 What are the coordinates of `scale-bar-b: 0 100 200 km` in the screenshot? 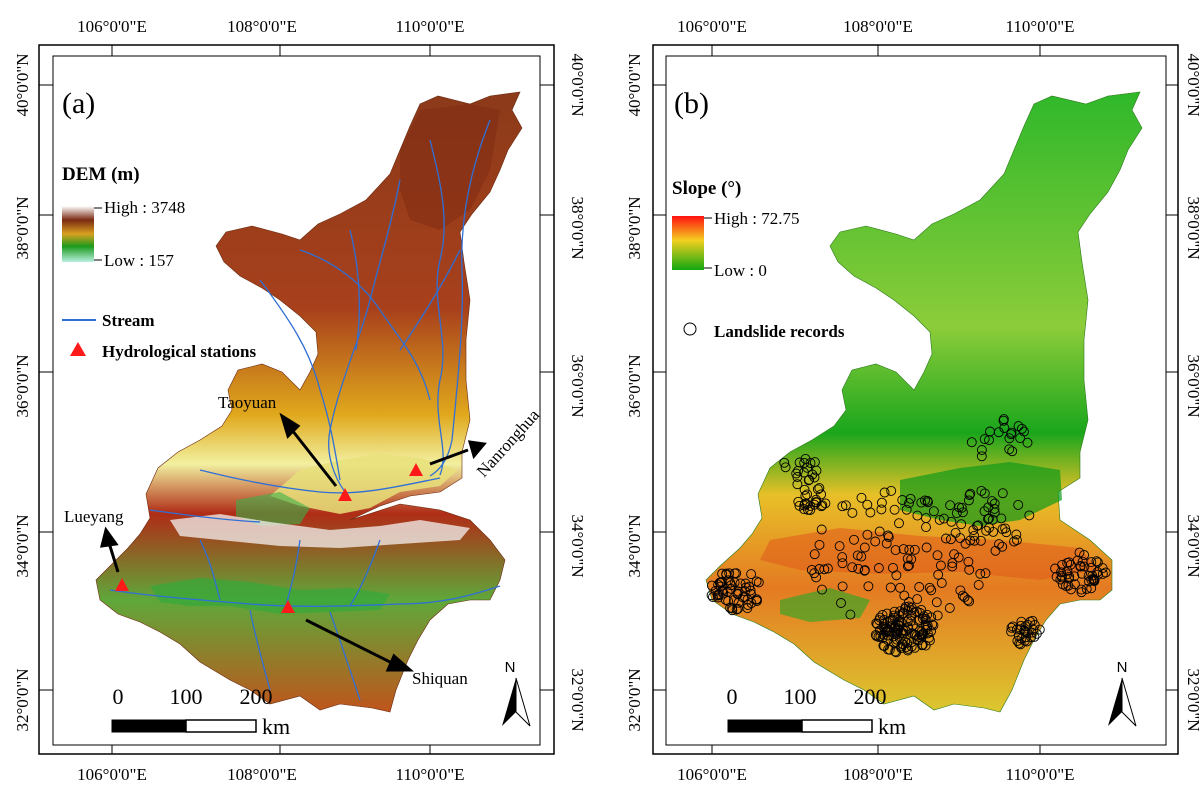 It's located at (817, 711).